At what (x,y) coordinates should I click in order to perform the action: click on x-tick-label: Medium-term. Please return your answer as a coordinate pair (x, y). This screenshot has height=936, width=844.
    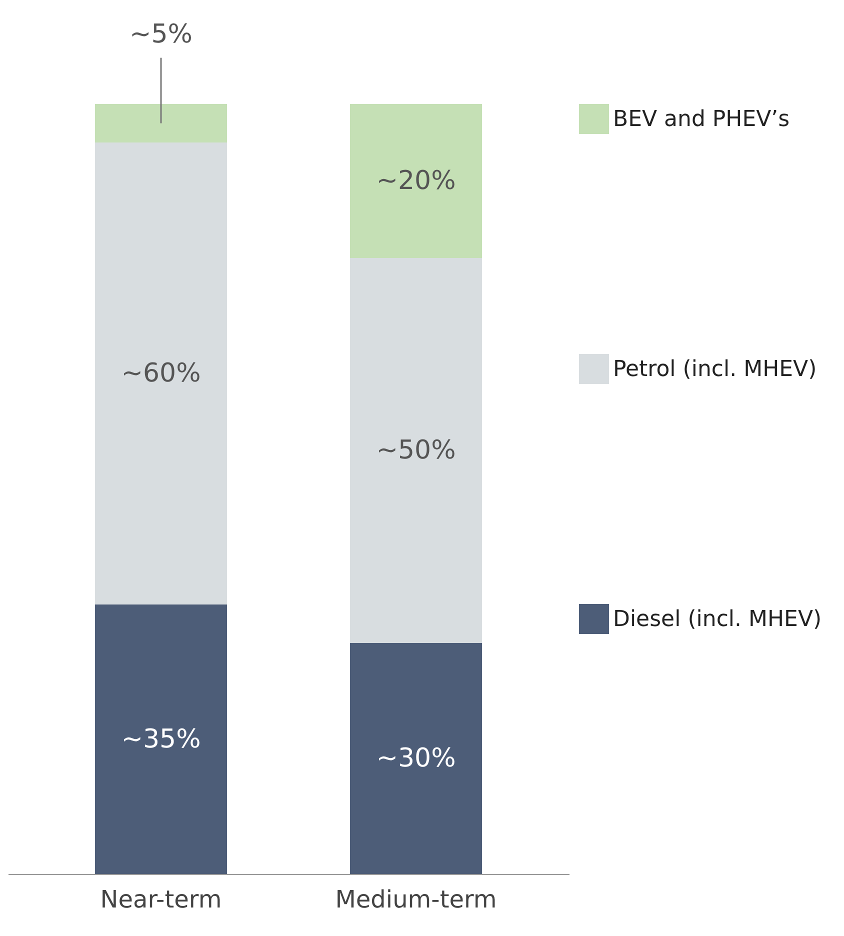
    Looking at the image, I should click on (416, 900).